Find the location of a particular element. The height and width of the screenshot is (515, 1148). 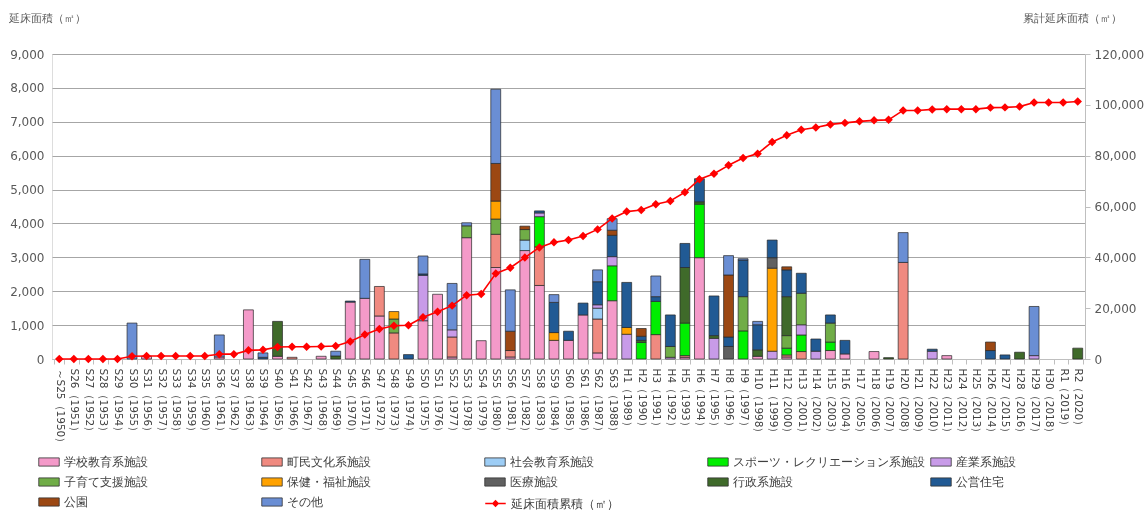

y2-axis-title: 累計延床面積（㎡） is located at coordinates (1072, 18).